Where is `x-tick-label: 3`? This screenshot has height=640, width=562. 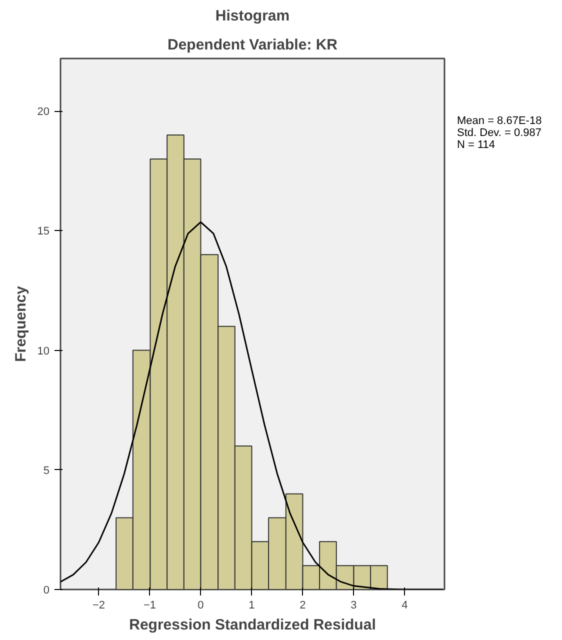 x-tick-label: 3 is located at coordinates (353, 606).